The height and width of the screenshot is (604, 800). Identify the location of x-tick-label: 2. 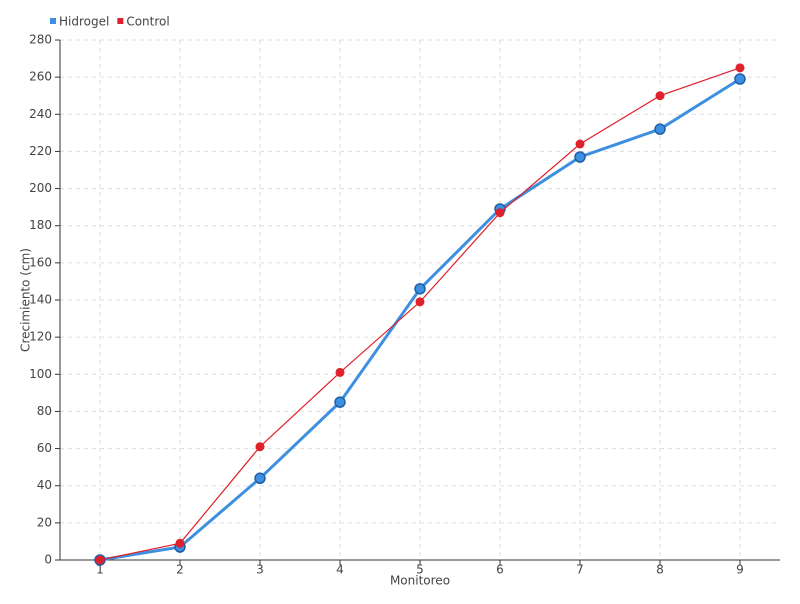
(180, 570).